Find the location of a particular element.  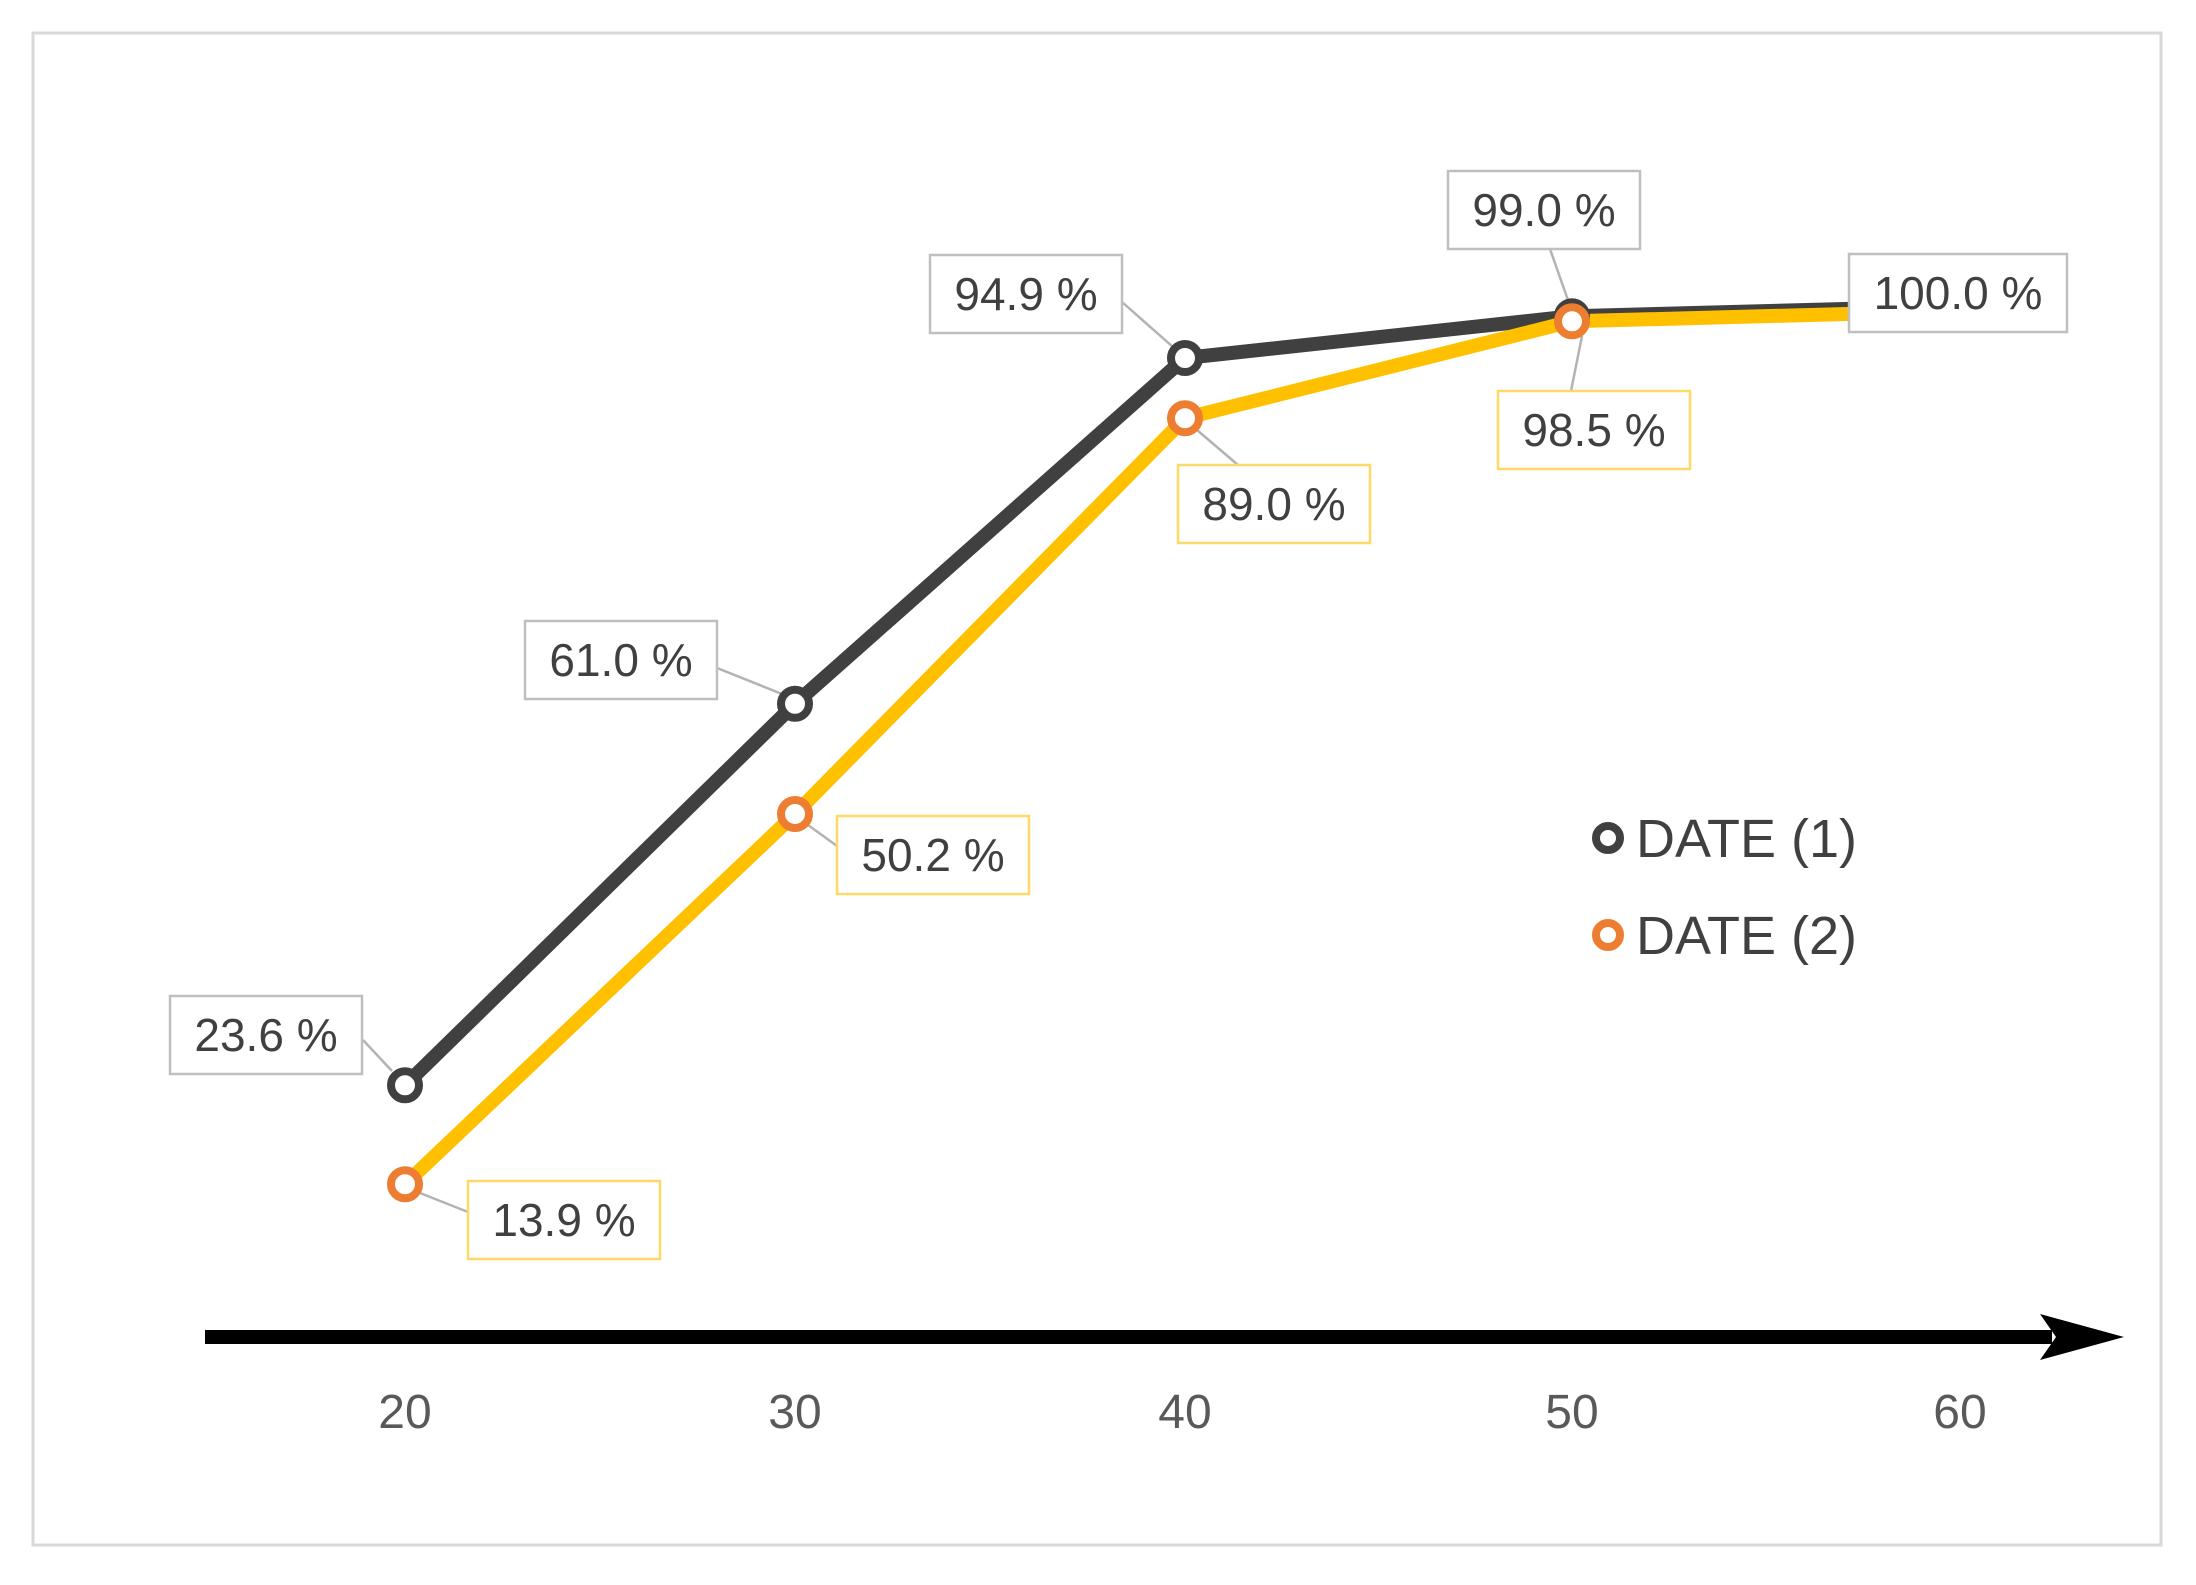

data-label-text: 13.9 % is located at coordinates (563, 1220).